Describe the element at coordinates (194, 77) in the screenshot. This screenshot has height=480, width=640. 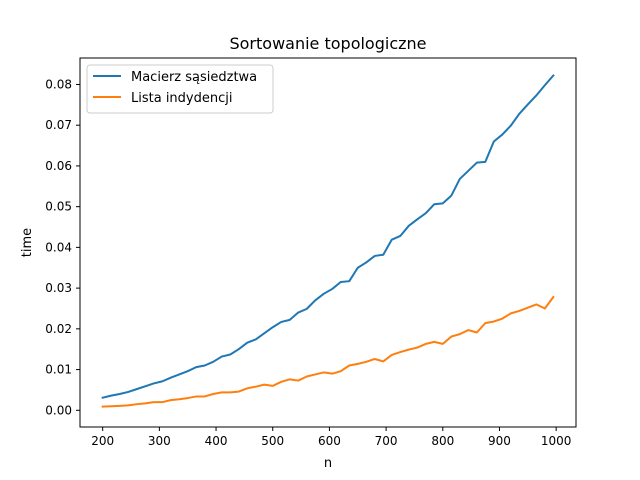
I see `legend-label-macierz: Macierz sąsiedztwa` at that location.